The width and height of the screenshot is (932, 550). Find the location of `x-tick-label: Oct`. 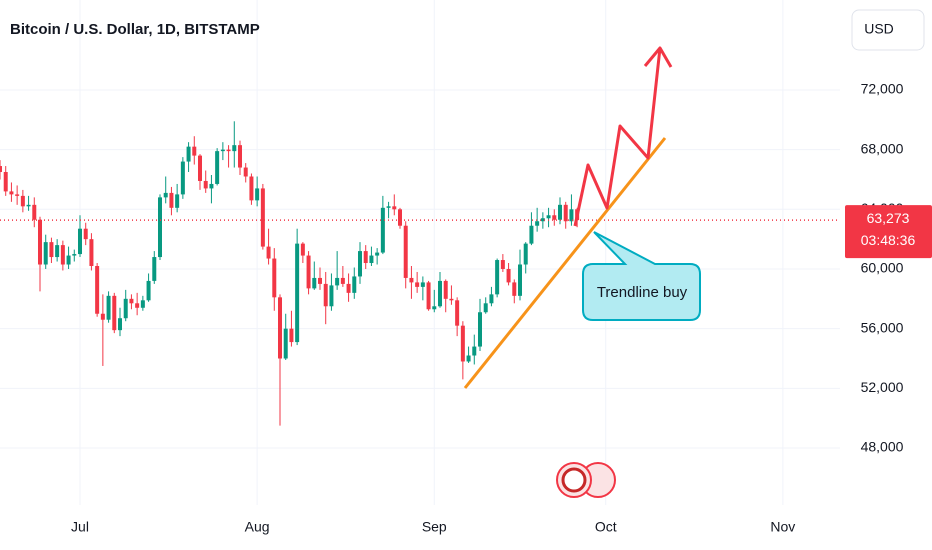

x-tick-label: Oct is located at coordinates (606, 527).